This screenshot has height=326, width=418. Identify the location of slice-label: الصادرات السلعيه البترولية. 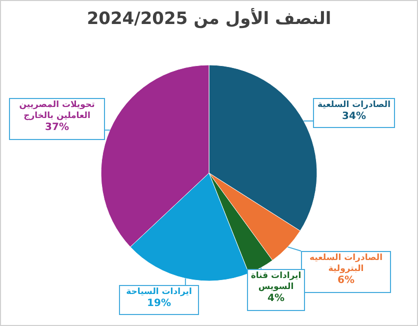
(346, 264).